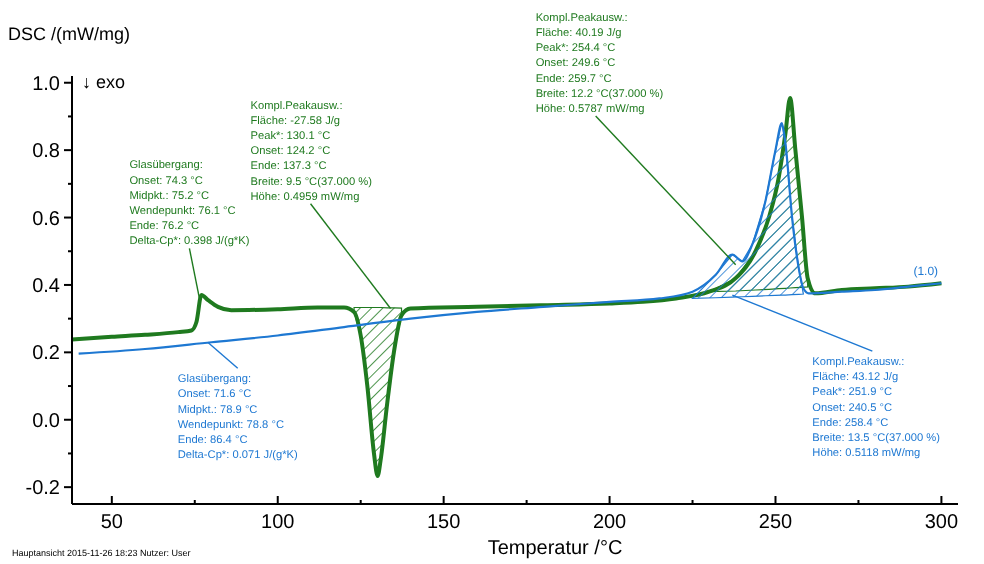 This screenshot has width=984, height=564. Describe the element at coordinates (46, 421) in the screenshot. I see `y-tick-label: 0.0` at that location.